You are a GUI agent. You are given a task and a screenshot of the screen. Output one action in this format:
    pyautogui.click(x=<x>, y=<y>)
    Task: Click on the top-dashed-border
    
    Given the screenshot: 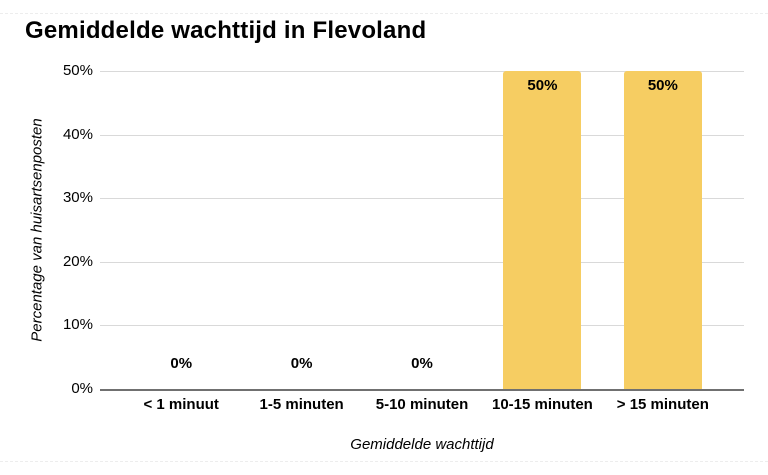 What is the action you would take?
    pyautogui.click(x=384, y=13)
    